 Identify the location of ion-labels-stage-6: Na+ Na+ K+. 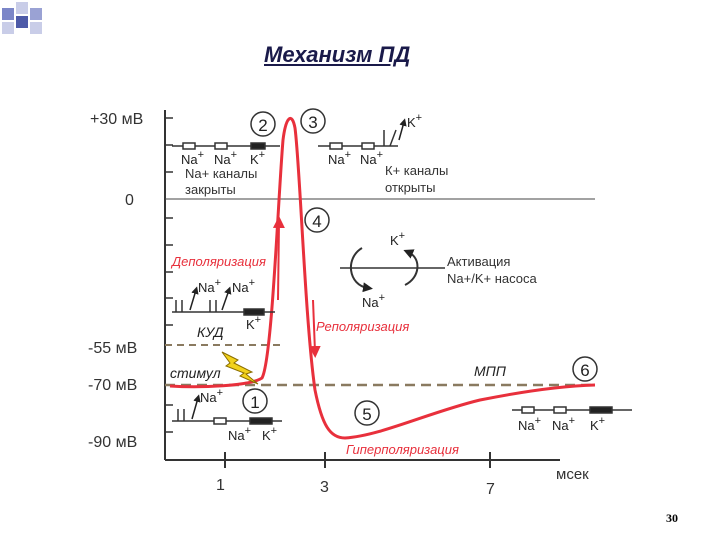
(561, 424).